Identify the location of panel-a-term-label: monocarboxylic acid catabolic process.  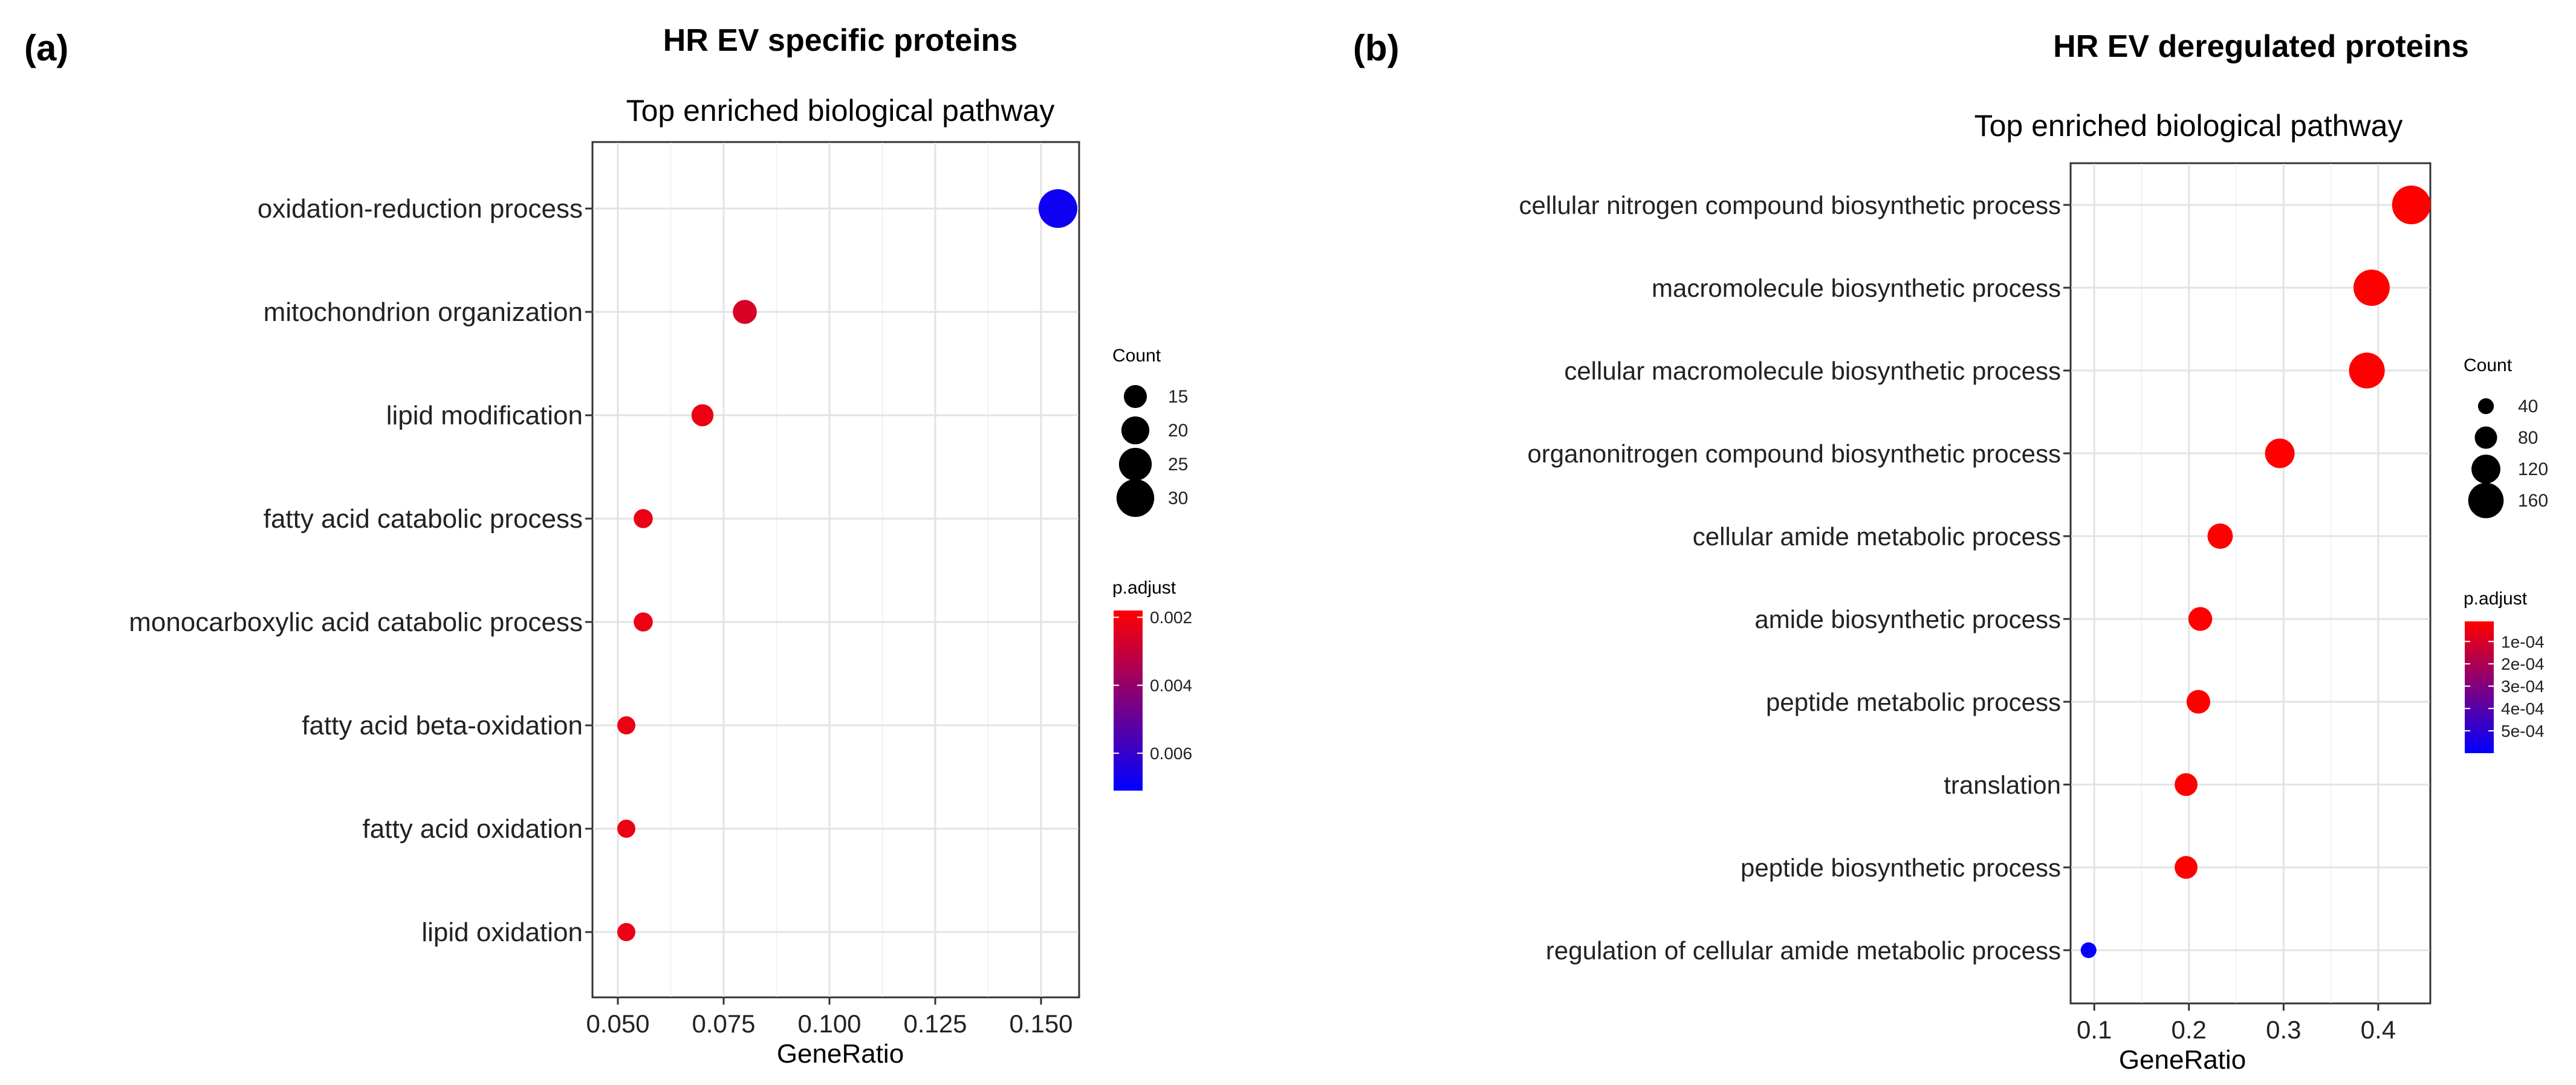
(356, 622).